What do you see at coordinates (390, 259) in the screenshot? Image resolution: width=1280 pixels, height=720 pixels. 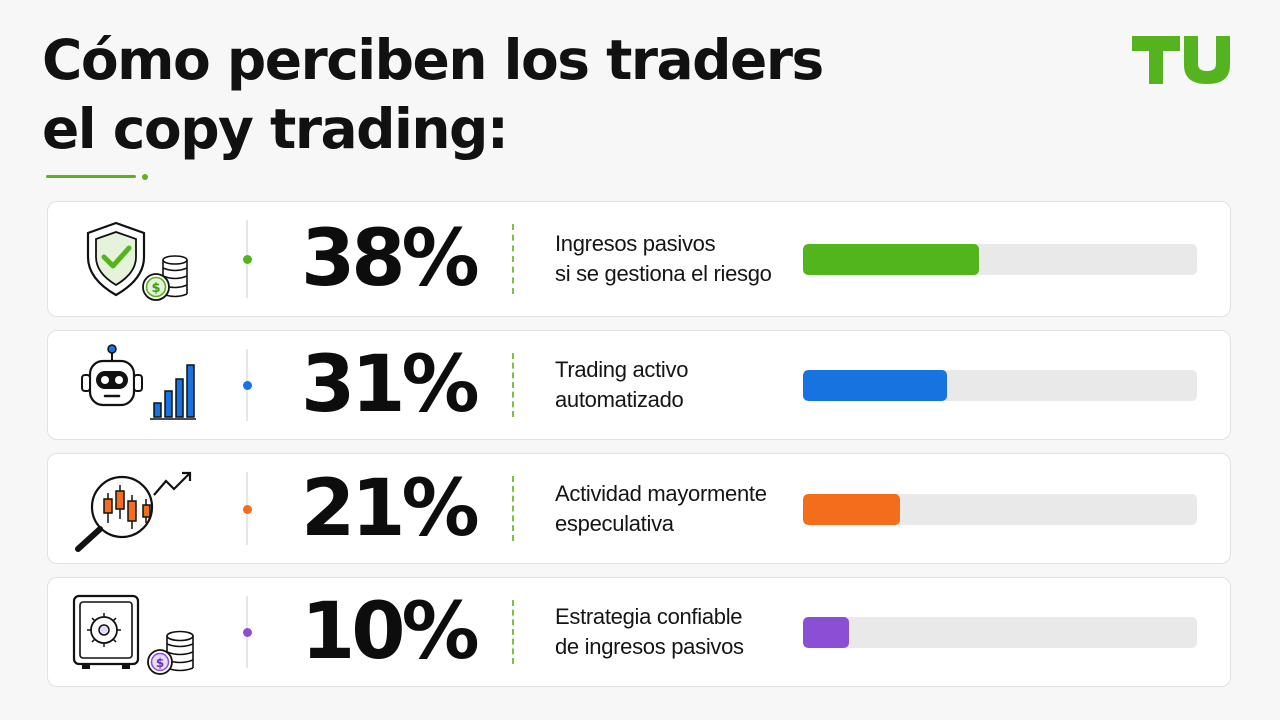 I see `percentage-value: 38%` at bounding box center [390, 259].